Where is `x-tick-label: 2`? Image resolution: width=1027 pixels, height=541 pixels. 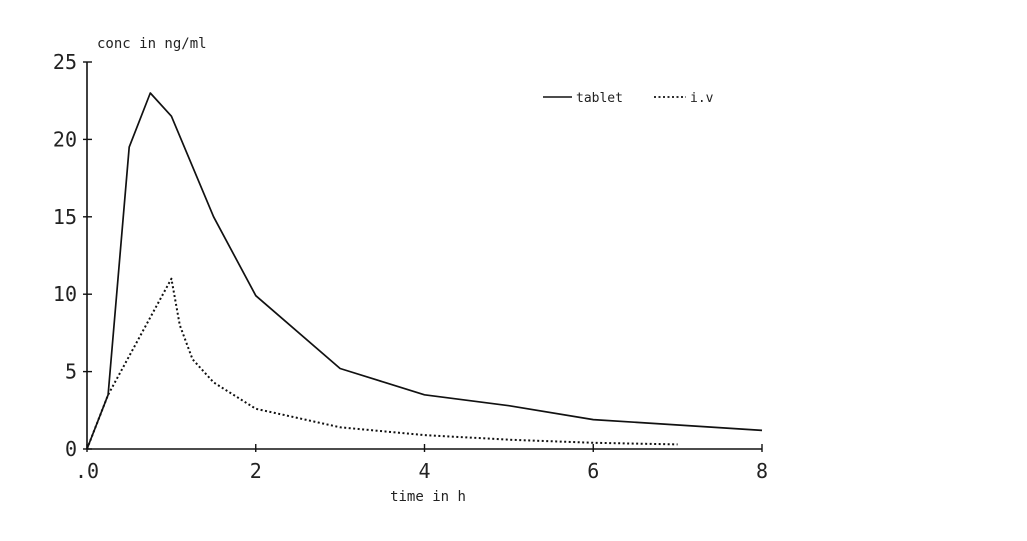 x-tick-label: 2 is located at coordinates (256, 471).